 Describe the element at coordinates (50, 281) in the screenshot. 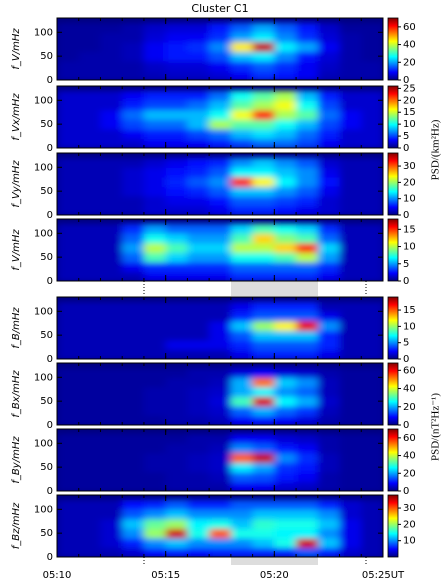

I see `y-tick-label: 0` at that location.